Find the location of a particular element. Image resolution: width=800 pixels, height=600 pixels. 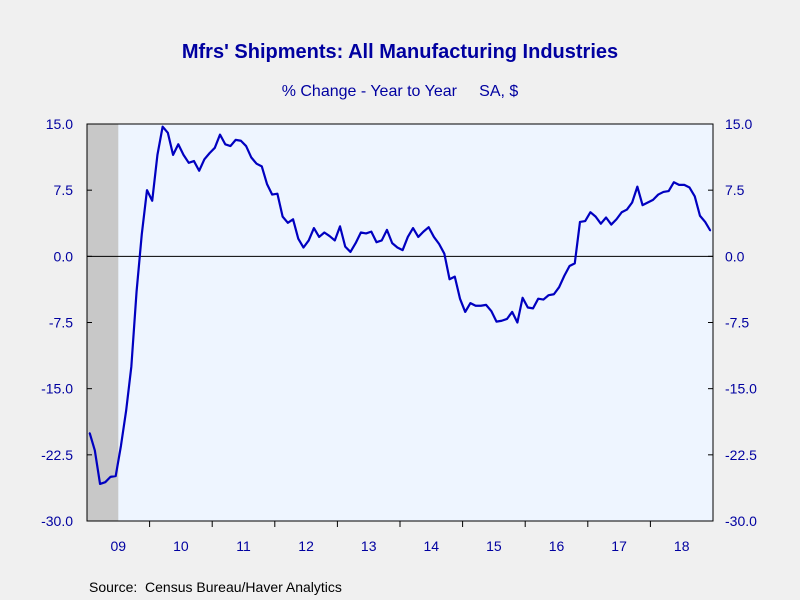

chart-subtitle: % Change - Year to Year SA, $ is located at coordinates (400, 91).